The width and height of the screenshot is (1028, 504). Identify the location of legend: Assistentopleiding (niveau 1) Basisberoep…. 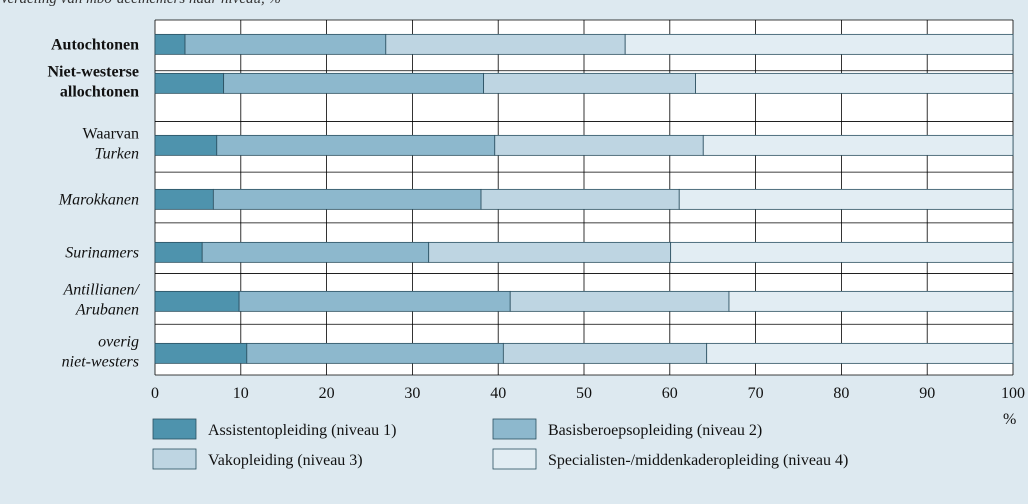
(500, 444).